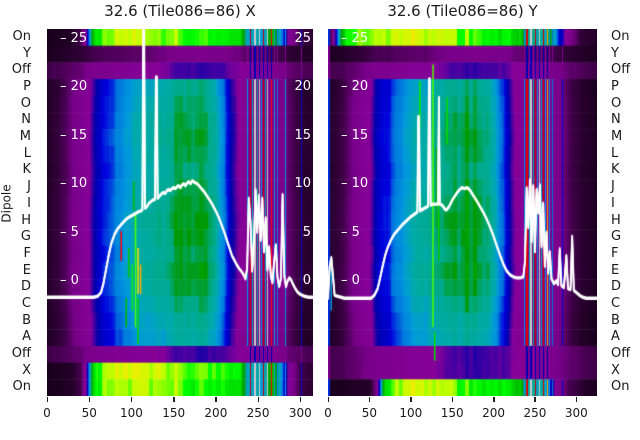  I want to click on row-label-rightside-e-14: E, so click(615, 270).